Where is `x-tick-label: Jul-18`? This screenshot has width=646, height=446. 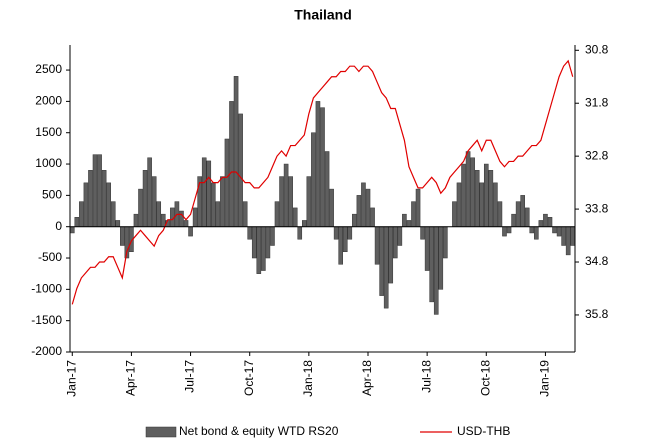
x-tick-label: Jul-18 is located at coordinates (426, 376).